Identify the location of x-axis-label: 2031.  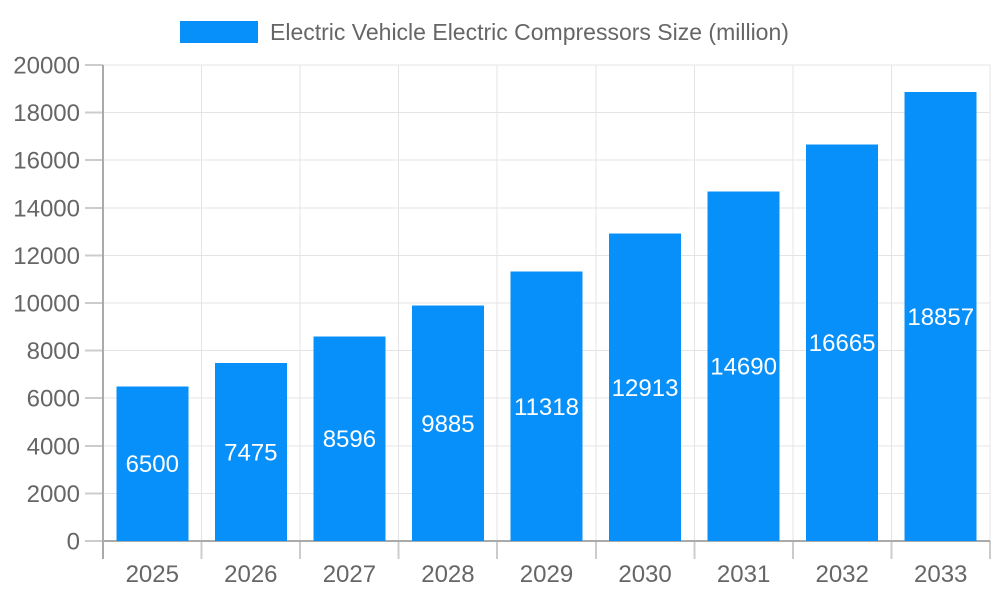
(743, 574).